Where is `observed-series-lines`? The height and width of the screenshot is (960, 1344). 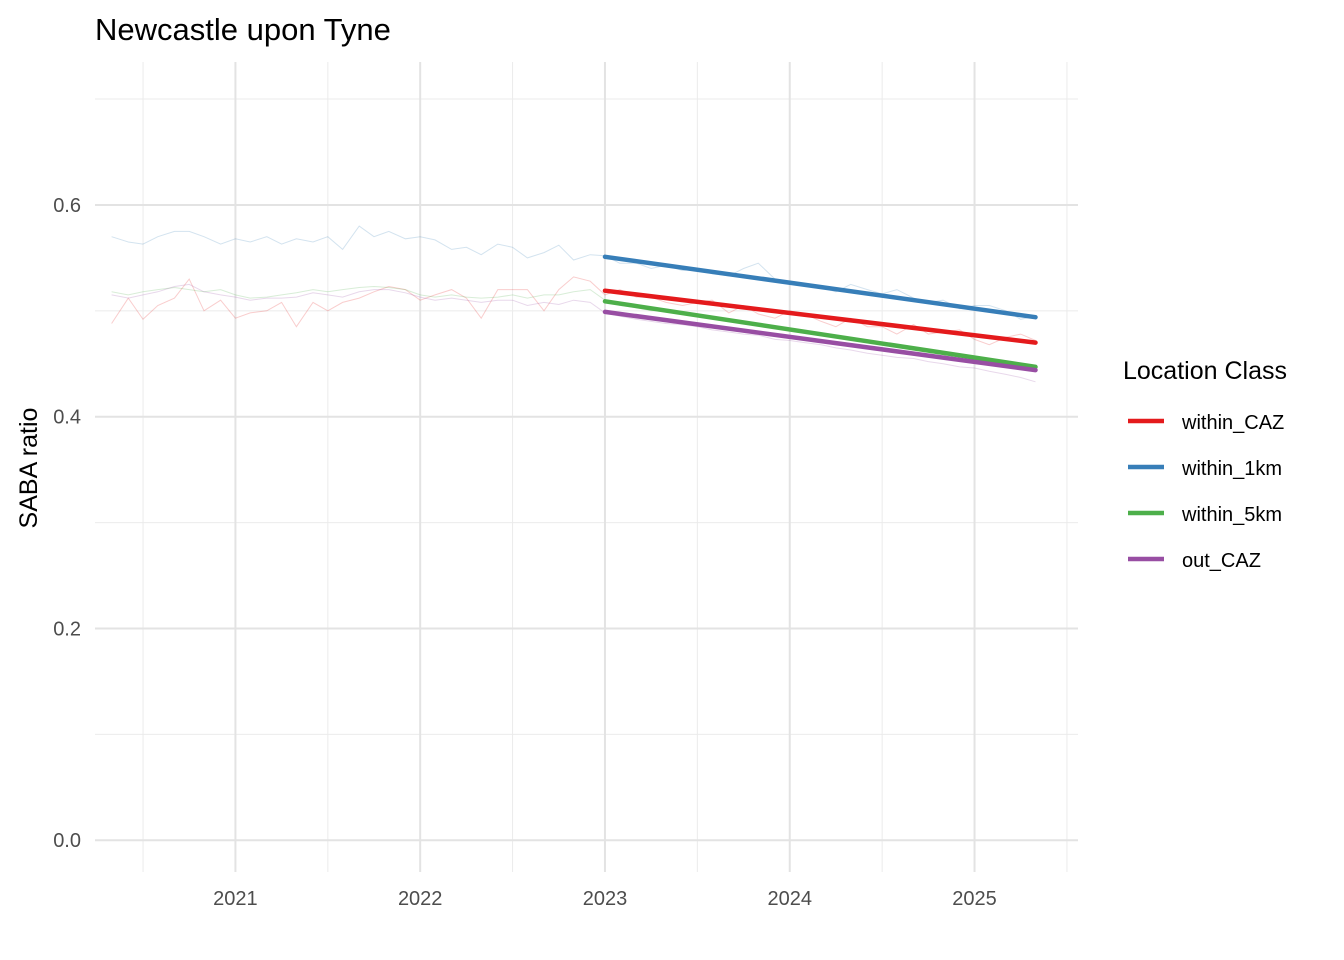
observed-series-lines is located at coordinates (573, 304).